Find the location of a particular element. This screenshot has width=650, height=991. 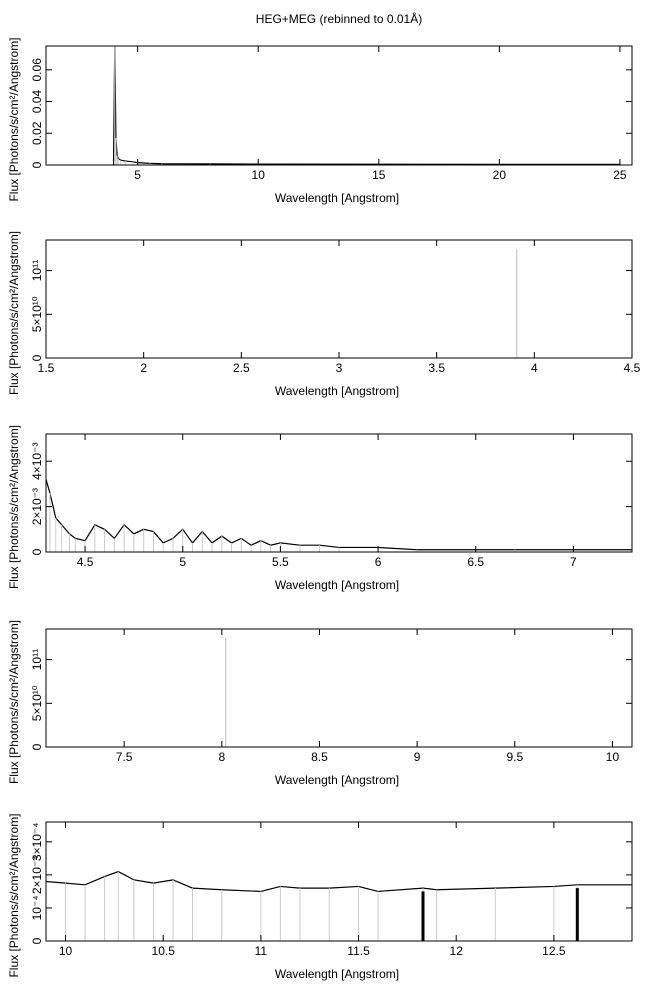

y-tick-label: 2×10⁻⁴ is located at coordinates (37, 875).